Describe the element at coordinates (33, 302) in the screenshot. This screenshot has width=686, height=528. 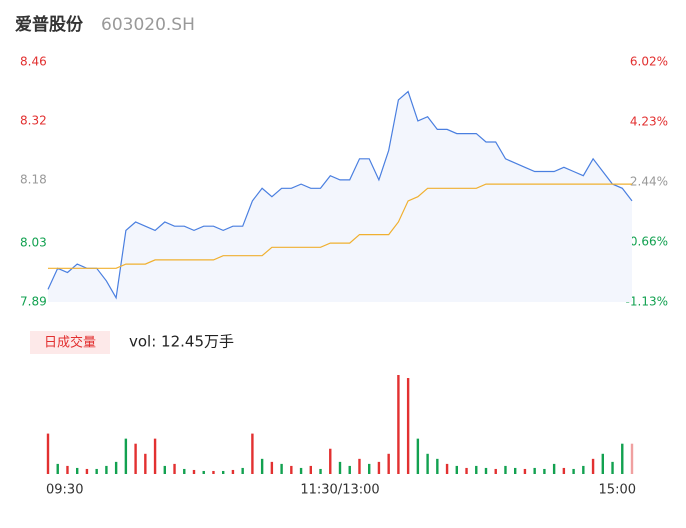
I see `y-tick-label: 7.89` at that location.